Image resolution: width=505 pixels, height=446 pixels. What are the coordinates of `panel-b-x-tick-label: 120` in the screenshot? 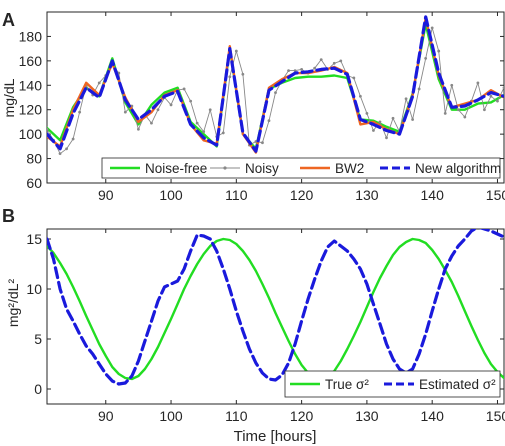 It's located at (302, 416).